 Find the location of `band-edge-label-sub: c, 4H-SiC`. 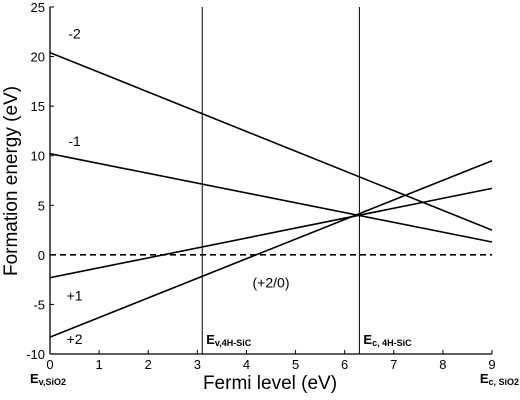

band-edge-label-sub: c, 4H-SiC is located at coordinates (392, 343).